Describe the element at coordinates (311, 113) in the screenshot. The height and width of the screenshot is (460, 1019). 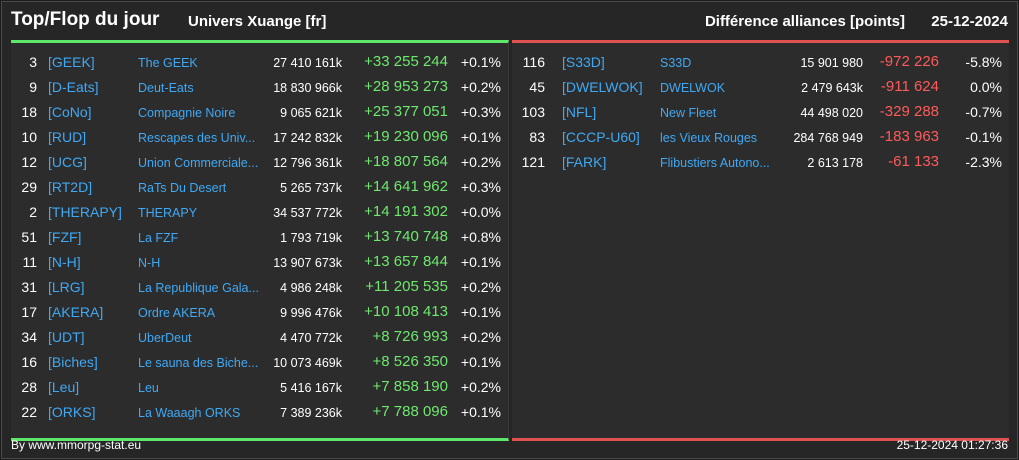
I see `alliance-points: 9 065 621k` at that location.